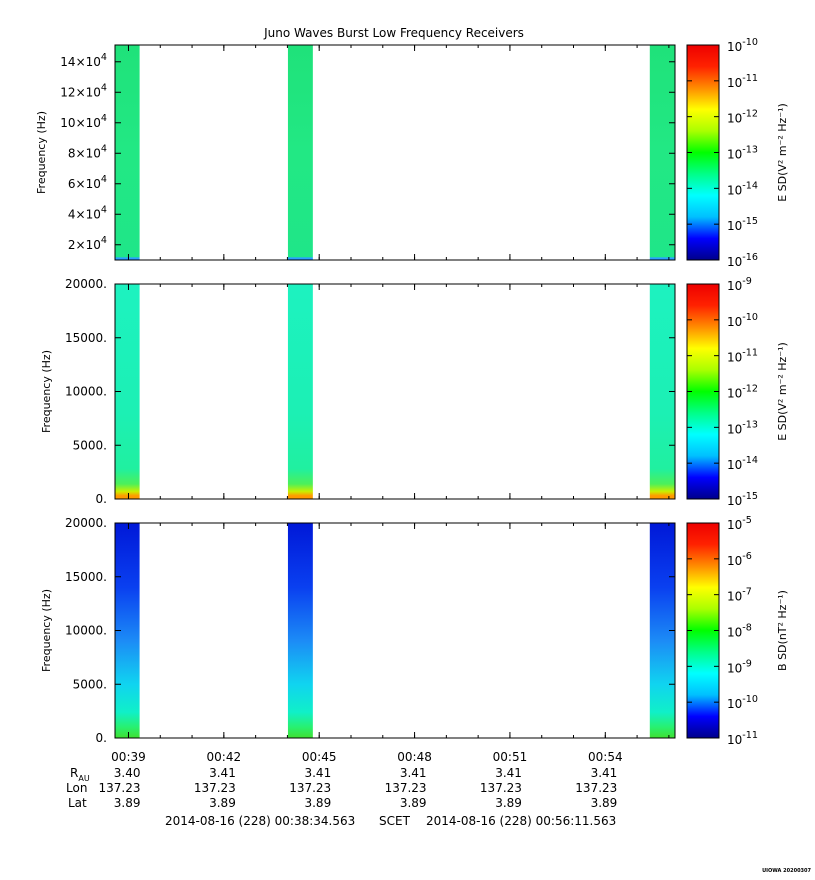 Image resolution: width=815 pixels, height=880 pixels. What do you see at coordinates (510, 757) in the screenshot?
I see `x-tick-label: 00:51` at bounding box center [510, 757].